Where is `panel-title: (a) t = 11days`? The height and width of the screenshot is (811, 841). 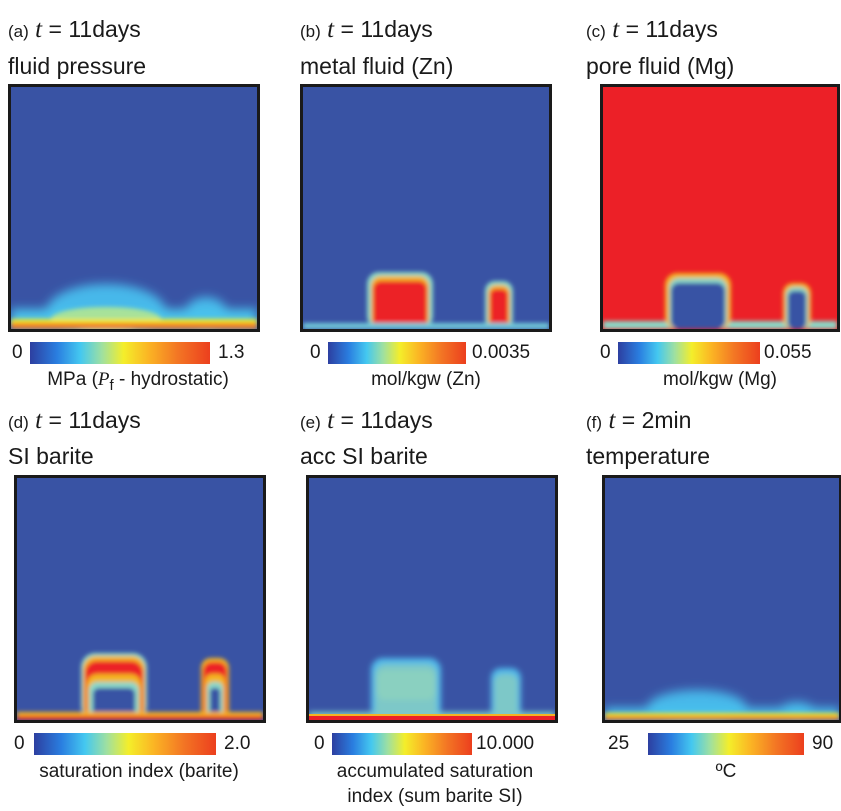
panel-title: (a) t = 11days is located at coordinates (74, 30).